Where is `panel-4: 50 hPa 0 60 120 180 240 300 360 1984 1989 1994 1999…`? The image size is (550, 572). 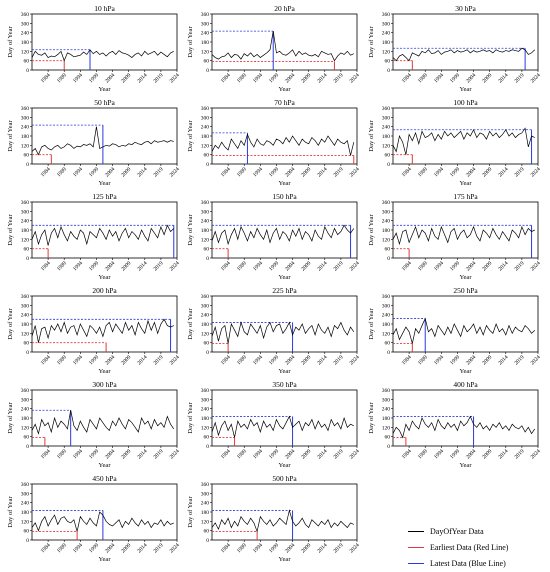 panel-4: 50 hPa 0 60 120 180 240 300 360 1984 1989 1994 1999… is located at coordinates (94, 142).